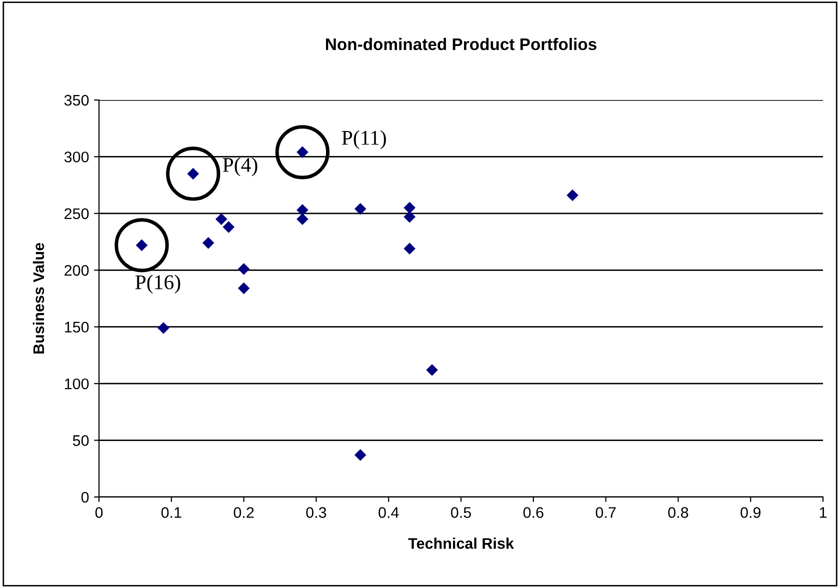 This screenshot has height=588, width=840. What do you see at coordinates (364, 140) in the screenshot?
I see `annotation: P(11)` at bounding box center [364, 140].